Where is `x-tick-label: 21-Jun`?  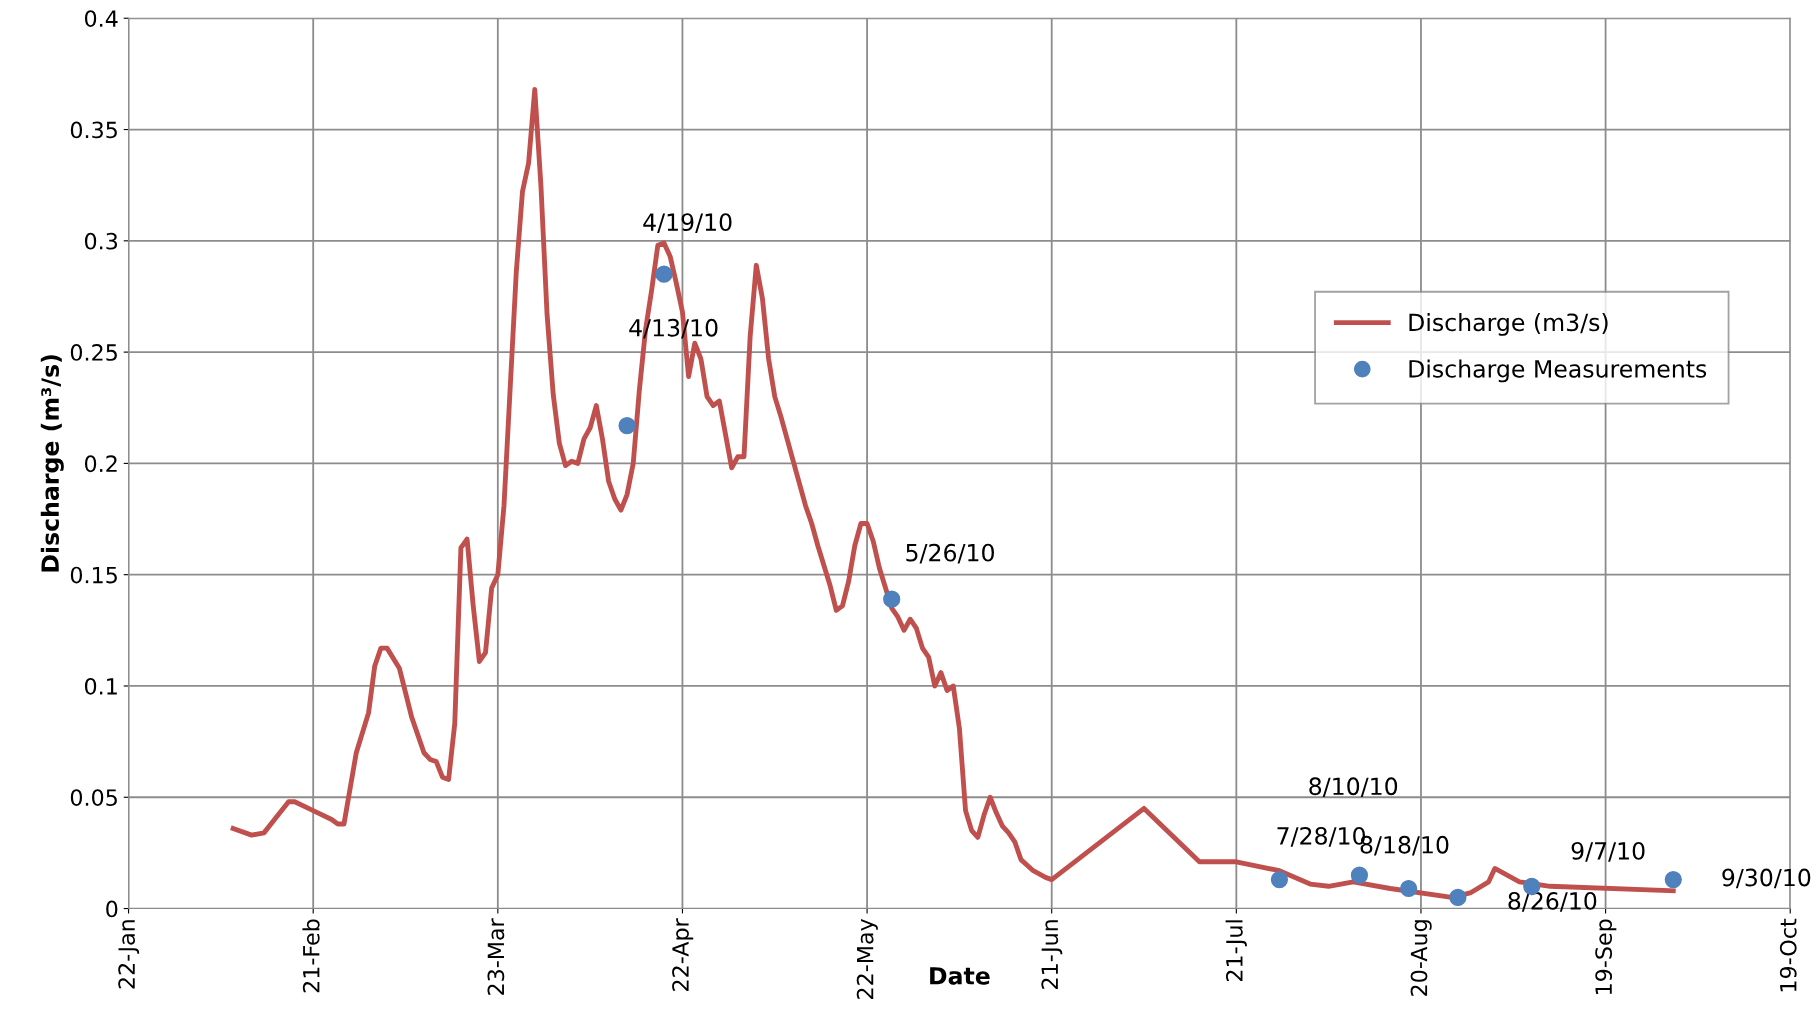 x-tick-label: 21-Jun is located at coordinates (1052, 954).